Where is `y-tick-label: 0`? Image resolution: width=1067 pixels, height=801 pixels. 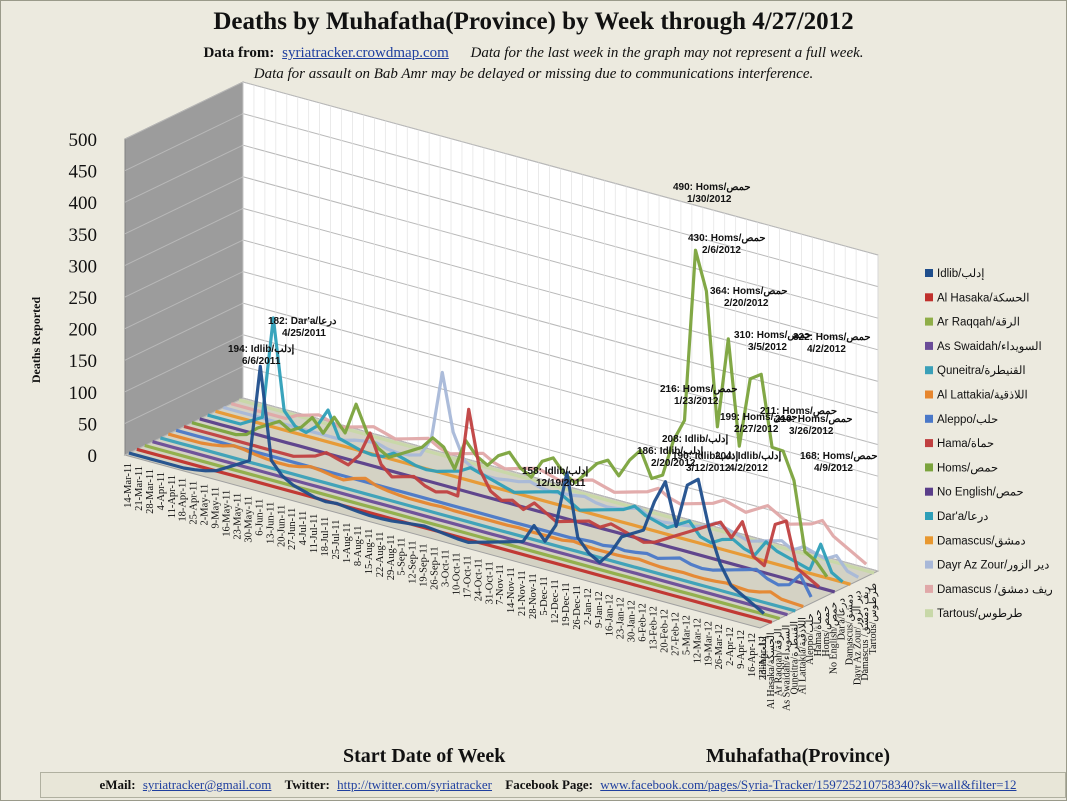 y-tick-label: 0 is located at coordinates (93, 456).